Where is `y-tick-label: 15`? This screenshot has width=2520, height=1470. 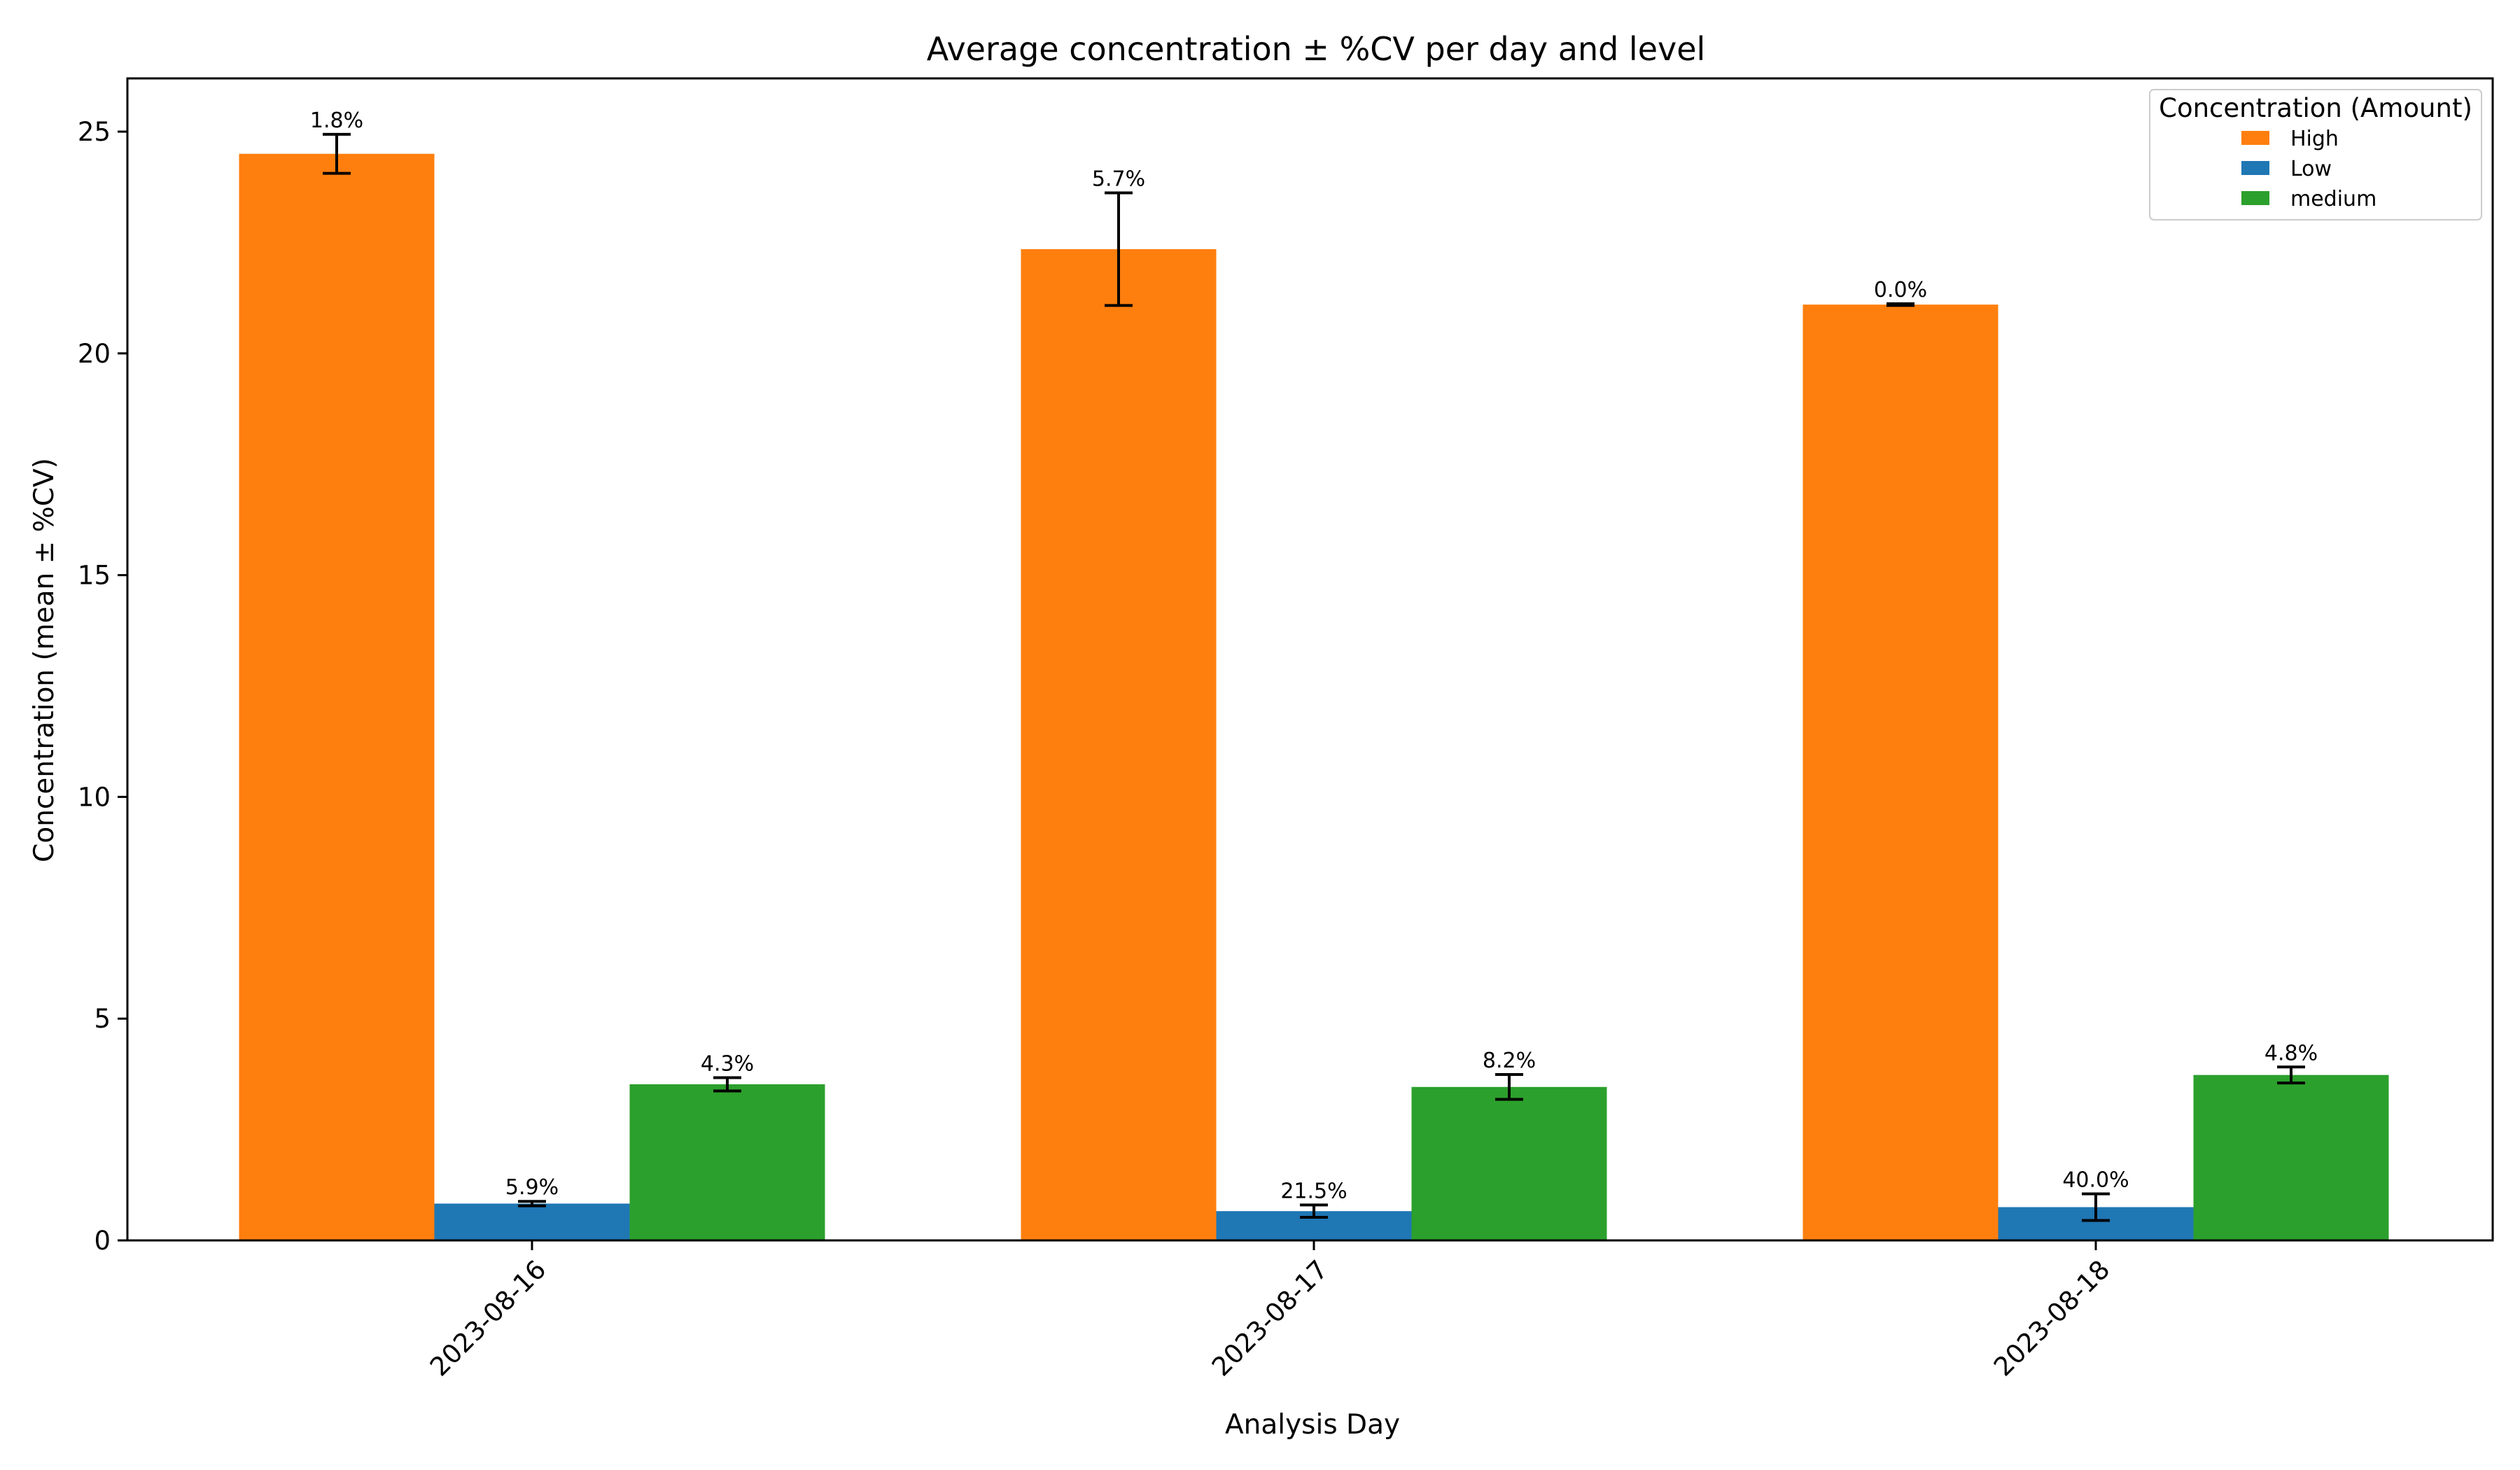
y-tick-label: 15 is located at coordinates (94, 576).